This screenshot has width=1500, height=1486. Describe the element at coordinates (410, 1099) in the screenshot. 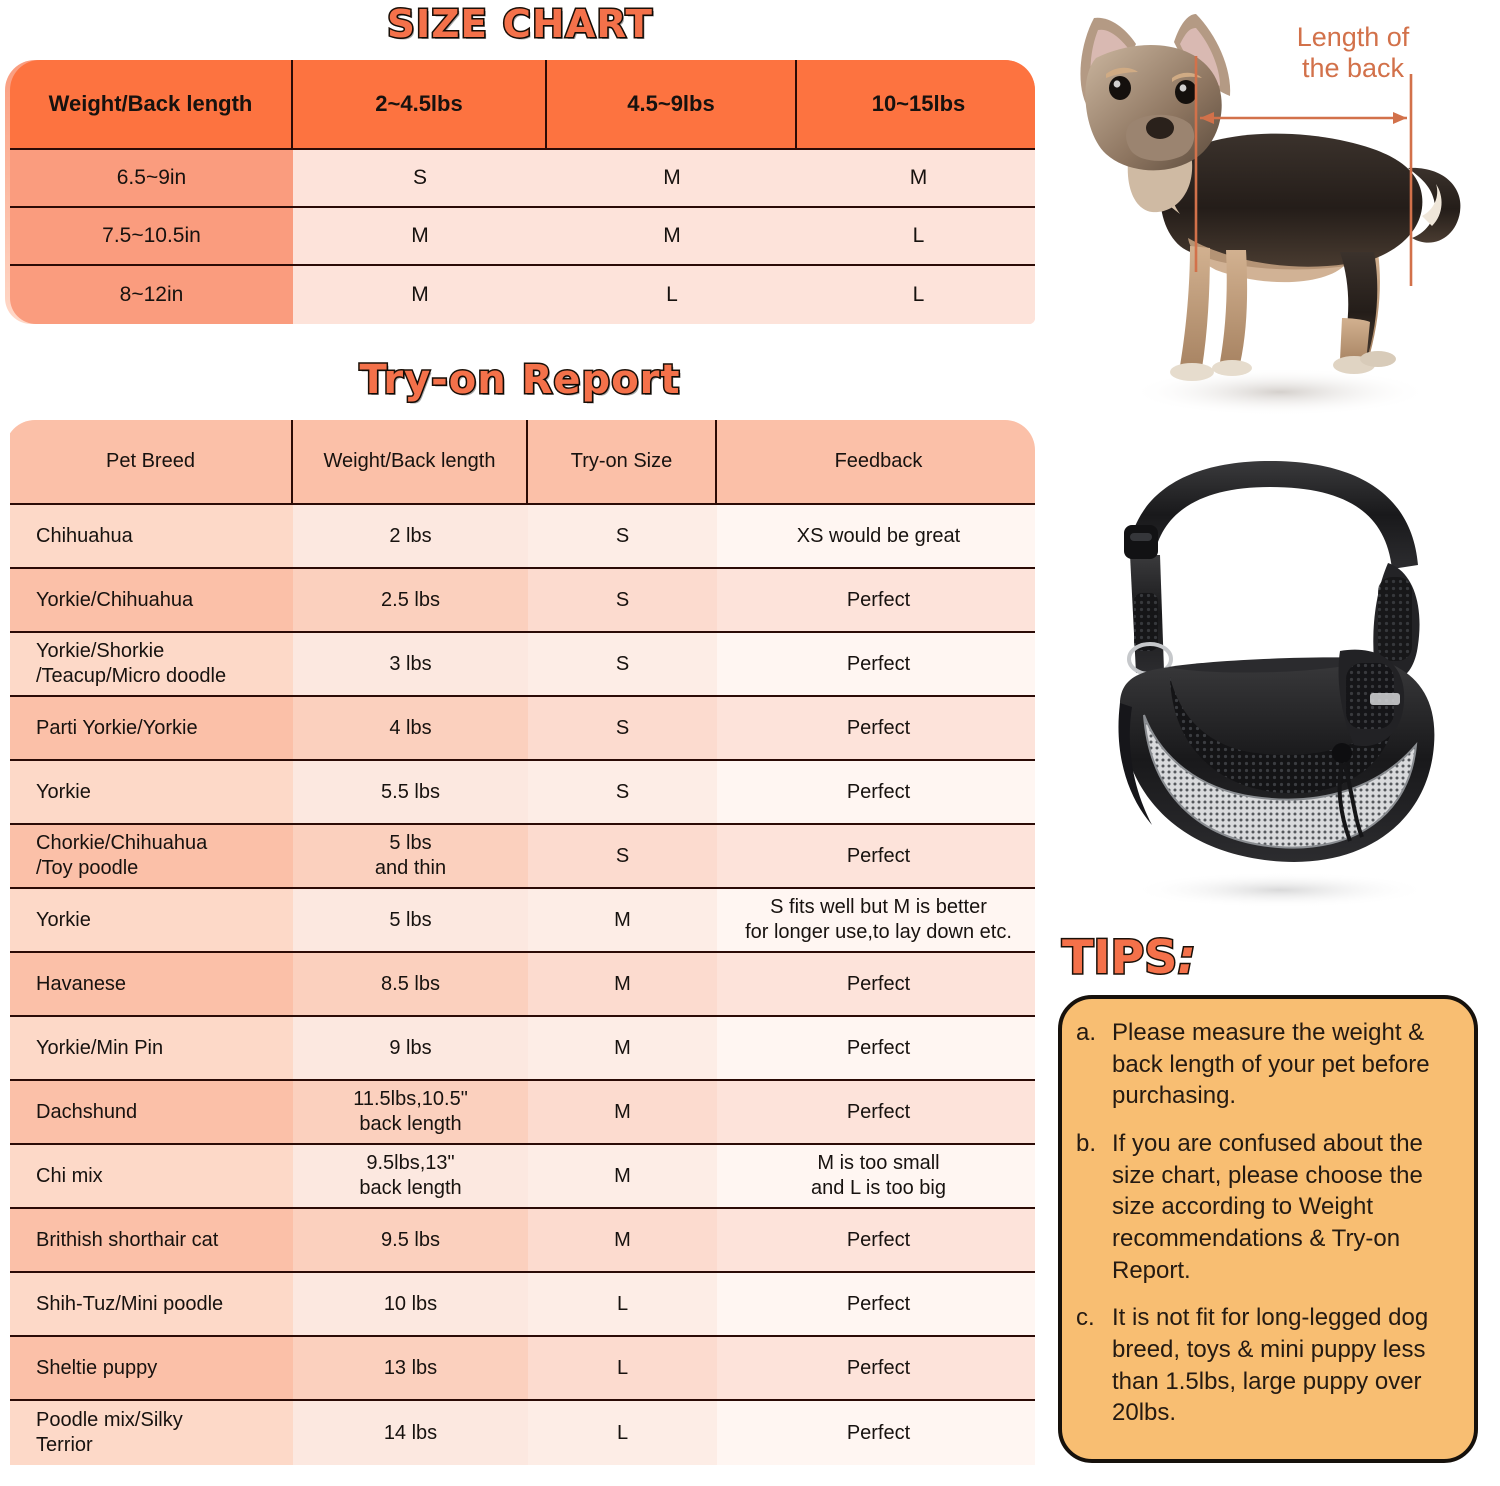

I see `tryon-cell-weight-line: 11.5lbs,10.5"` at that location.